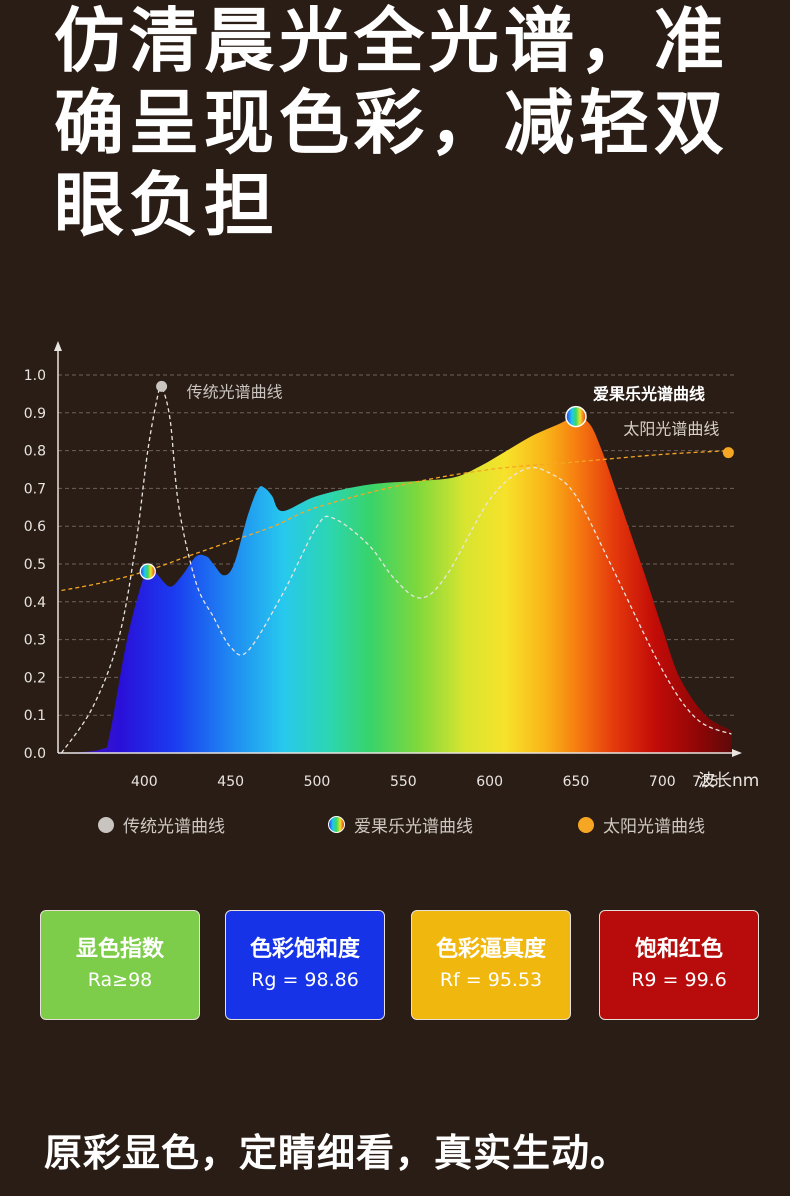  Describe the element at coordinates (336, 824) in the screenshot. I see `rainbow-dot-icon` at that location.